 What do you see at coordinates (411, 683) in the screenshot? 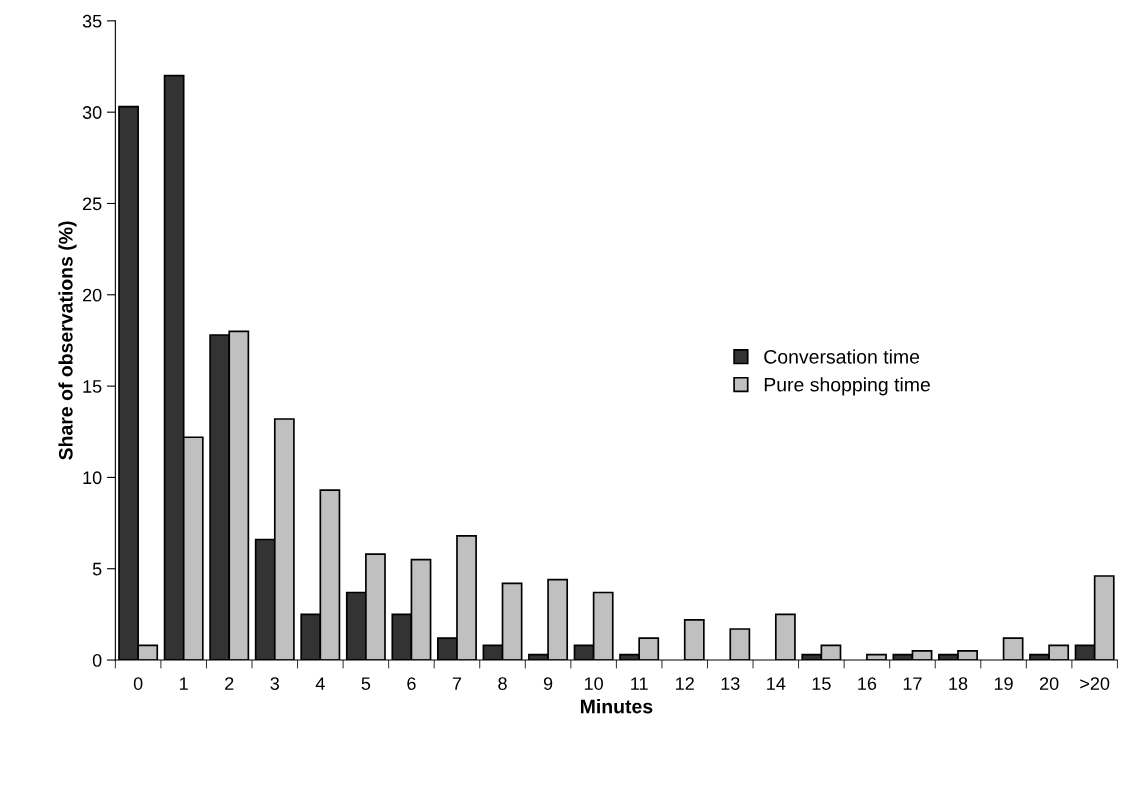
I see `x-tick-label: 6` at bounding box center [411, 683].